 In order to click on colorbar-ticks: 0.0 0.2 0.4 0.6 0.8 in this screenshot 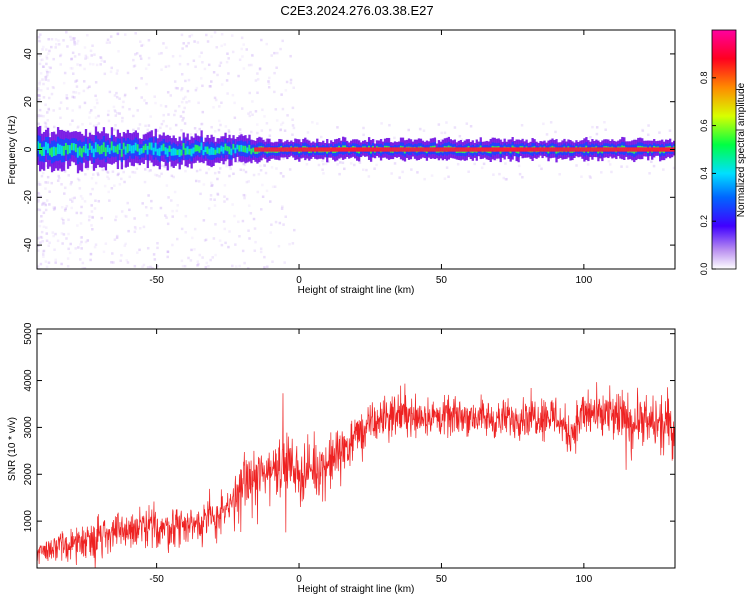, I will do `click(707, 173)`.